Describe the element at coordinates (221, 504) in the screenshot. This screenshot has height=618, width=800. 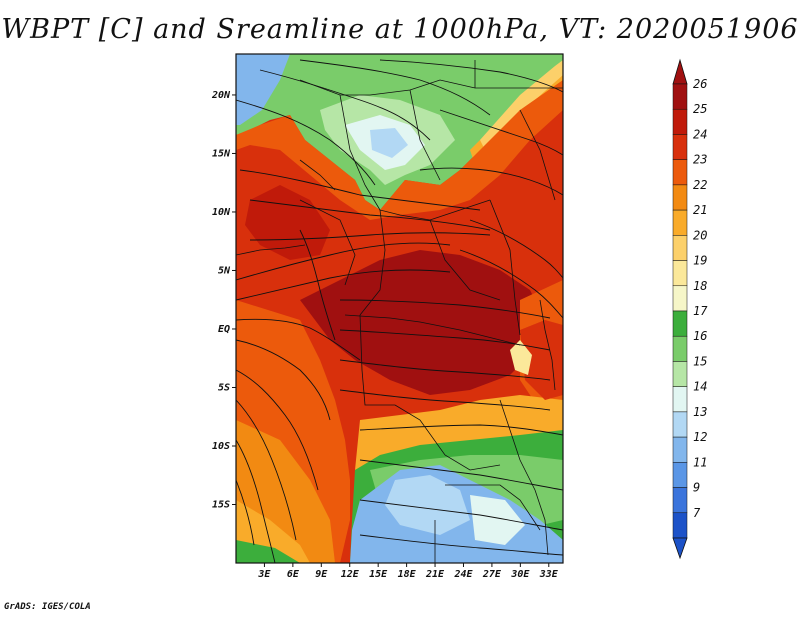
I see `lat-tick-label: 15S` at that location.